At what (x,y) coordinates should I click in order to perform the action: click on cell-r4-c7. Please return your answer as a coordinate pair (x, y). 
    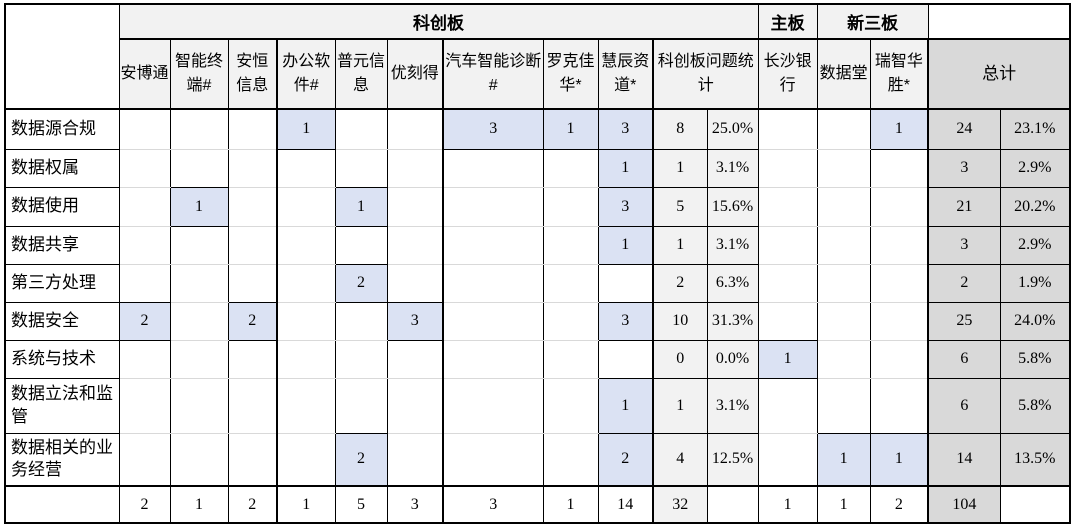
    Looking at the image, I should click on (571, 283).